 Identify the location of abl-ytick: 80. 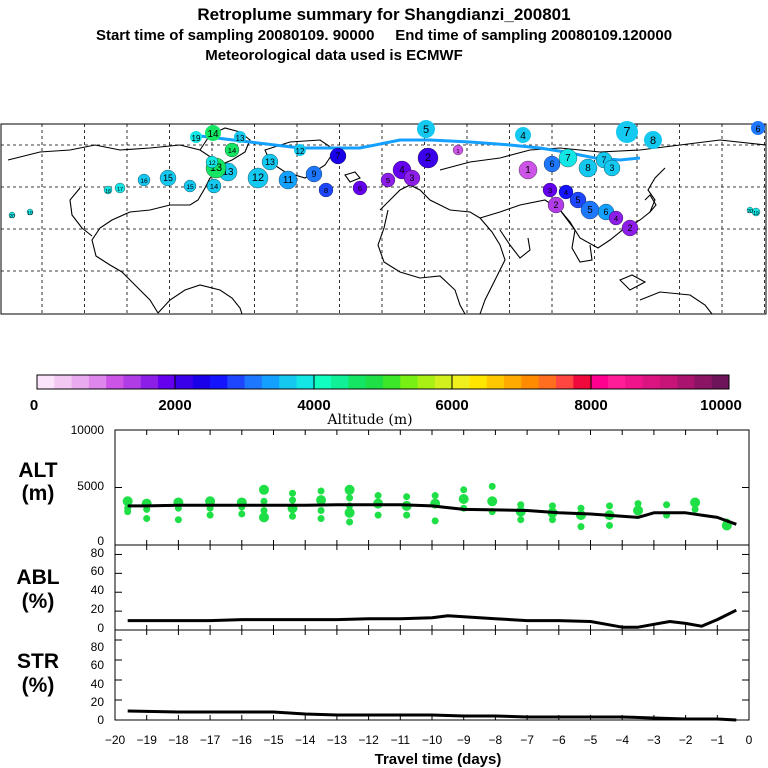
(98, 553).